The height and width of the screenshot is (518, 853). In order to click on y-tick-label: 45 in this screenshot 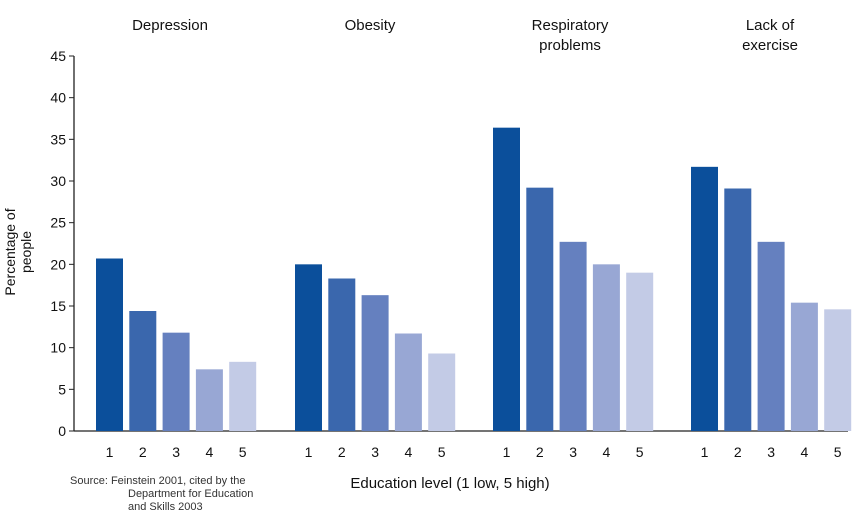, I will do `click(58, 56)`.